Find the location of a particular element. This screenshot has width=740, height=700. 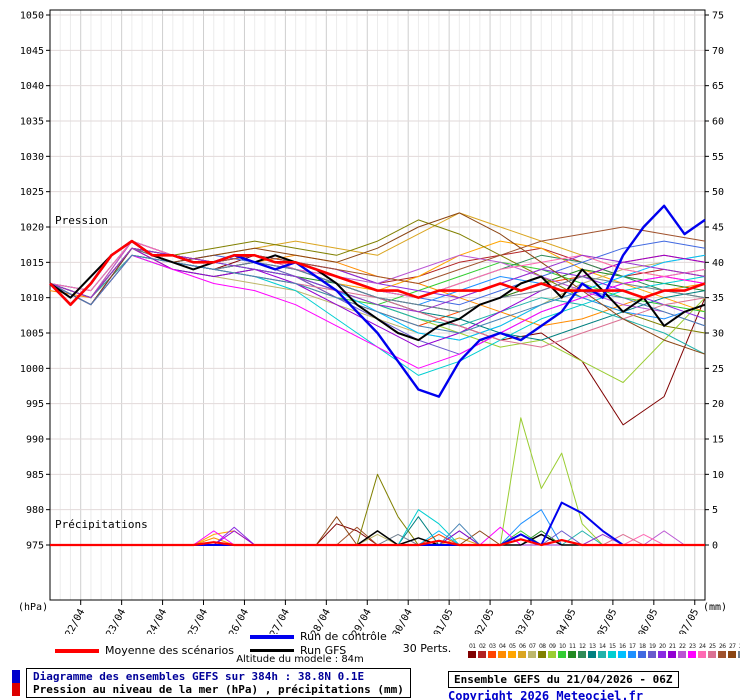

svg-text: 55 is located at coordinates (718, 157).